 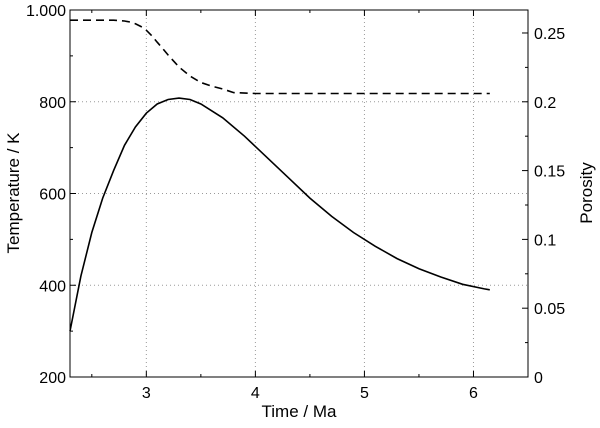 I want to click on x-axis-label: Time / Ma, so click(x=299, y=411).